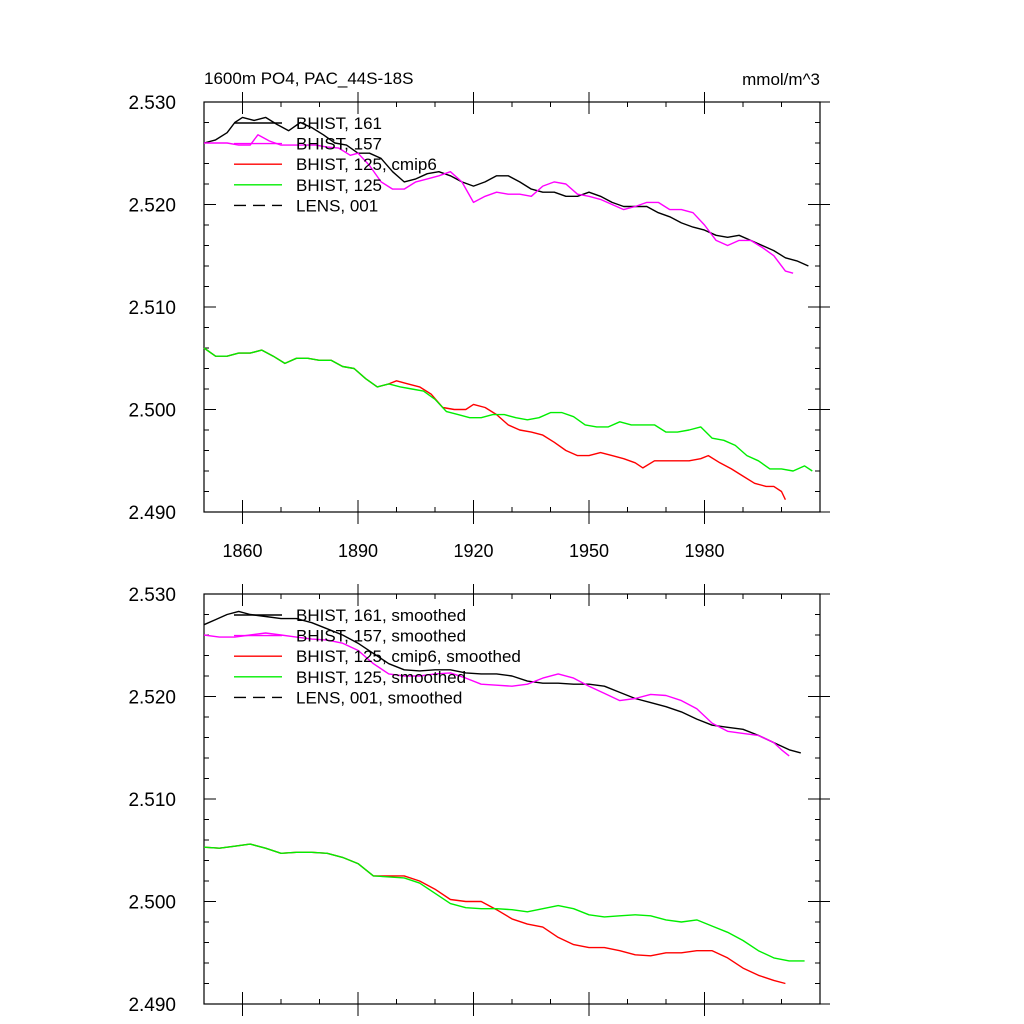 The height and width of the screenshot is (1024, 1024). What do you see at coordinates (381, 677) in the screenshot?
I see `legend-label: BHIST, 125, smoothed` at bounding box center [381, 677].